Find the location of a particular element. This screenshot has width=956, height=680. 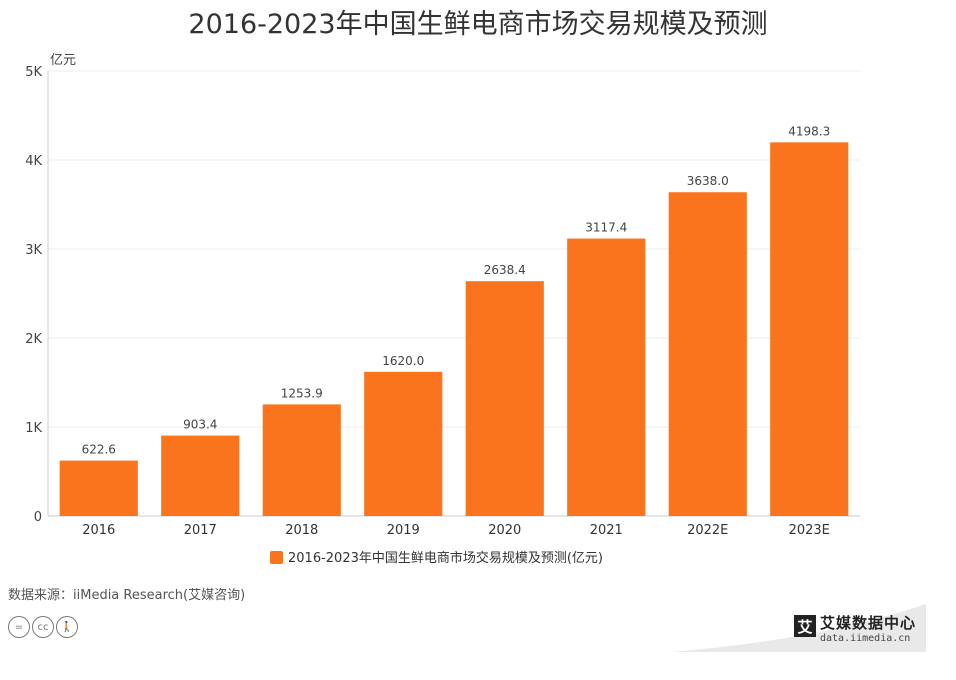

cc-icon: cc is located at coordinates (43, 627).